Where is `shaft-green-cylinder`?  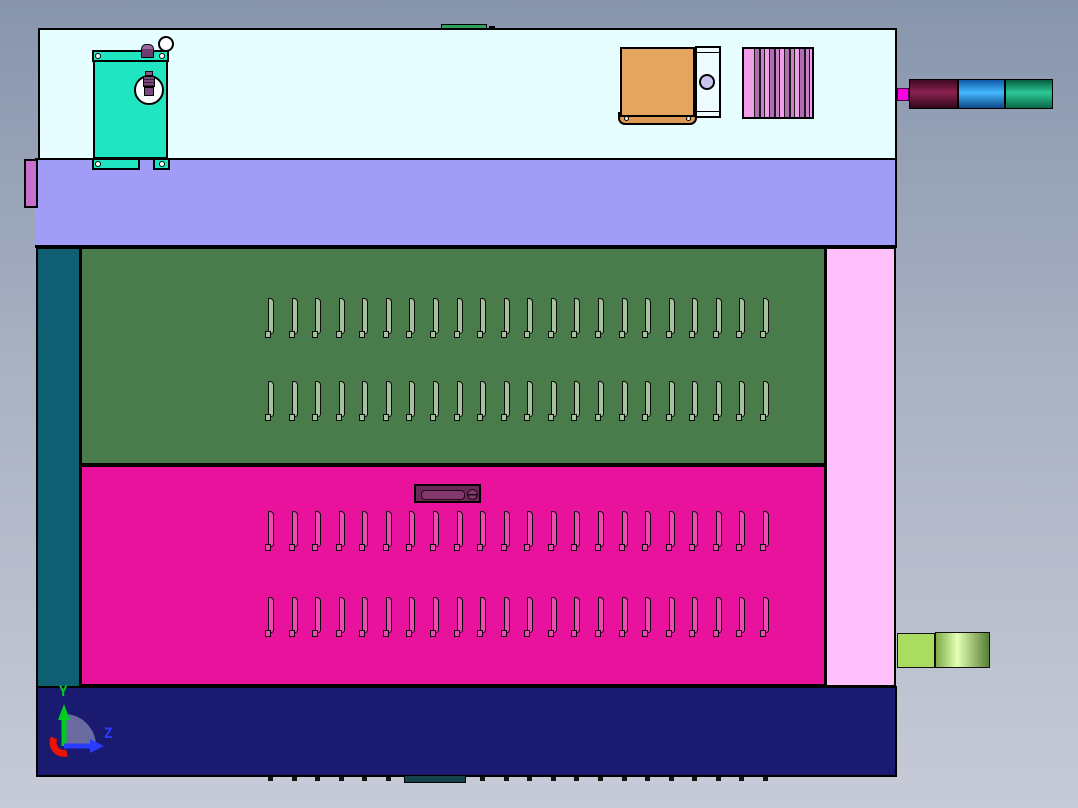 shaft-green-cylinder is located at coordinates (1029, 94).